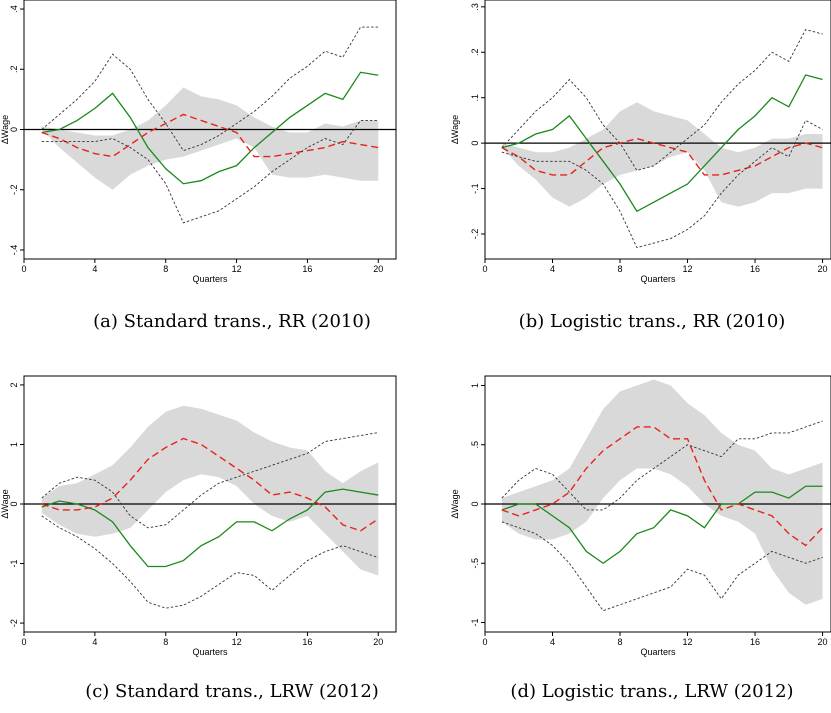  Describe the element at coordinates (14, 250) in the screenshot. I see `y-tick-label: -.4` at that location.